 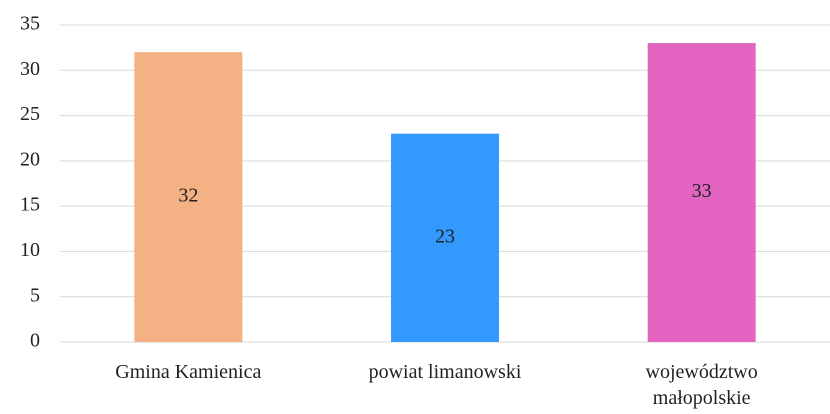 I want to click on y-tick-label: 35, so click(x=30, y=24).